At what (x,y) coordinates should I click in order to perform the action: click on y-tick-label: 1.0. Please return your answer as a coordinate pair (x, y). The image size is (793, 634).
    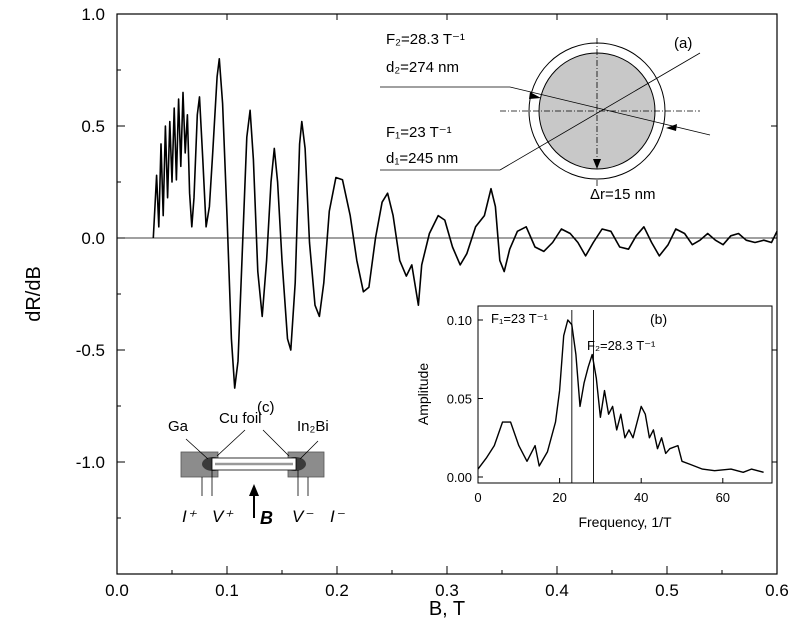
    Looking at the image, I should click on (93, 14).